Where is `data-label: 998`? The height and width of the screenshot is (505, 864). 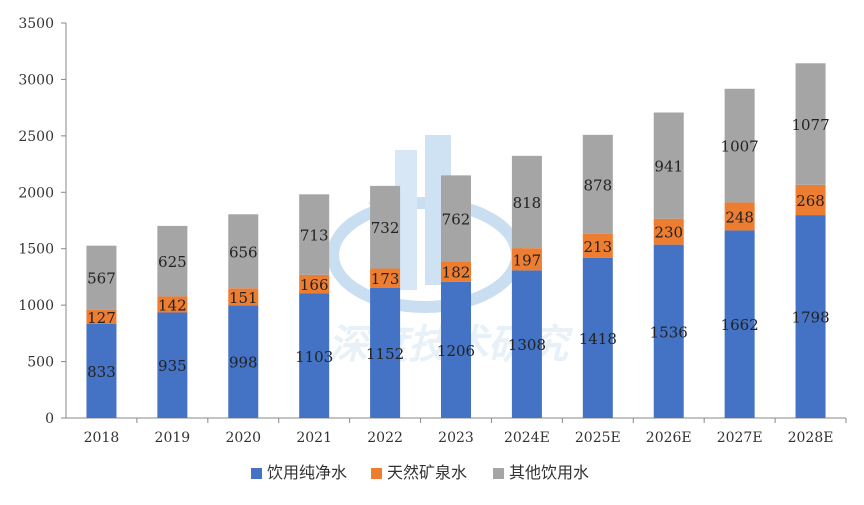
data-label: 998 is located at coordinates (243, 363).